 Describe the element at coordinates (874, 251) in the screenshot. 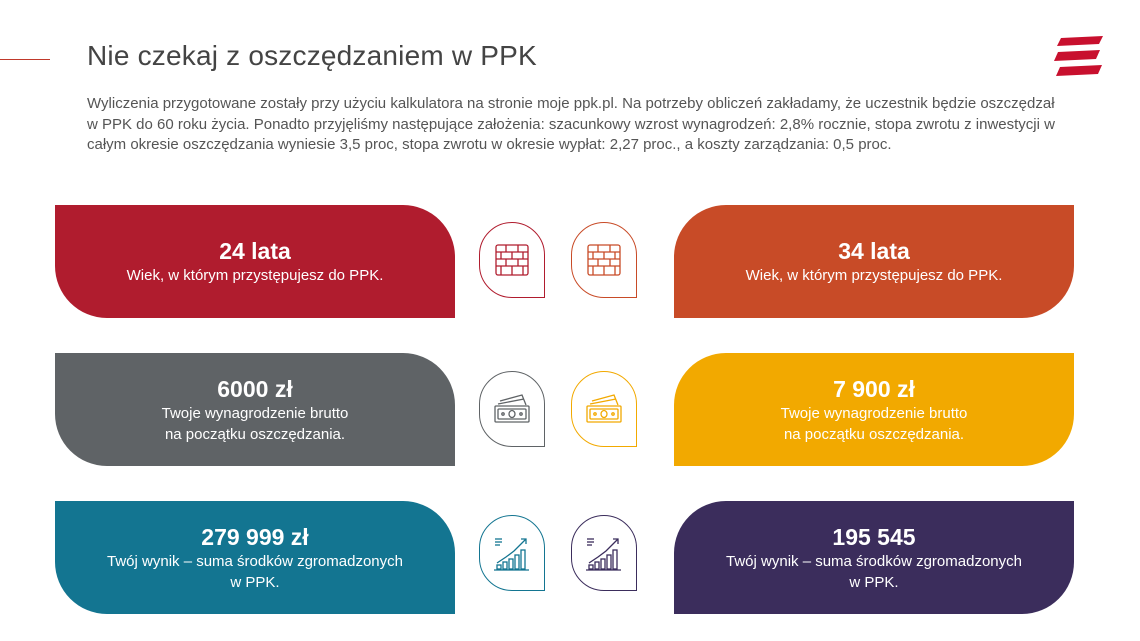

I see `card-value: 34 lata` at that location.